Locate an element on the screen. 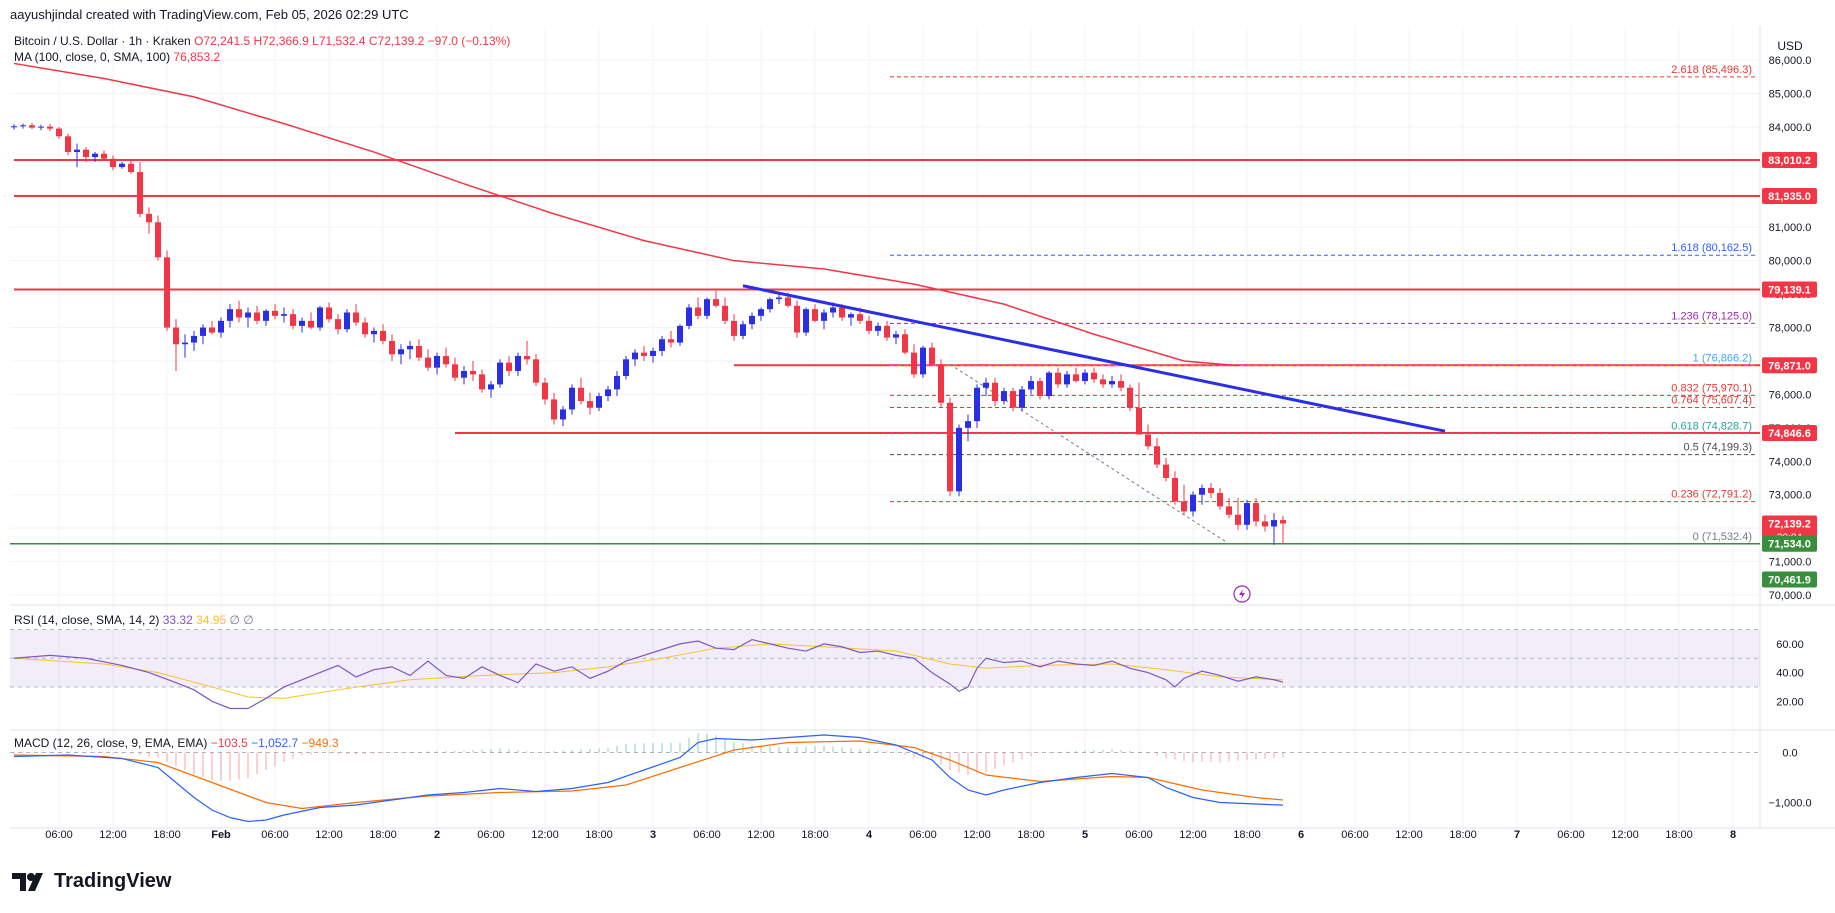  price-tick-label: 70,000.0 is located at coordinates (1790, 596).